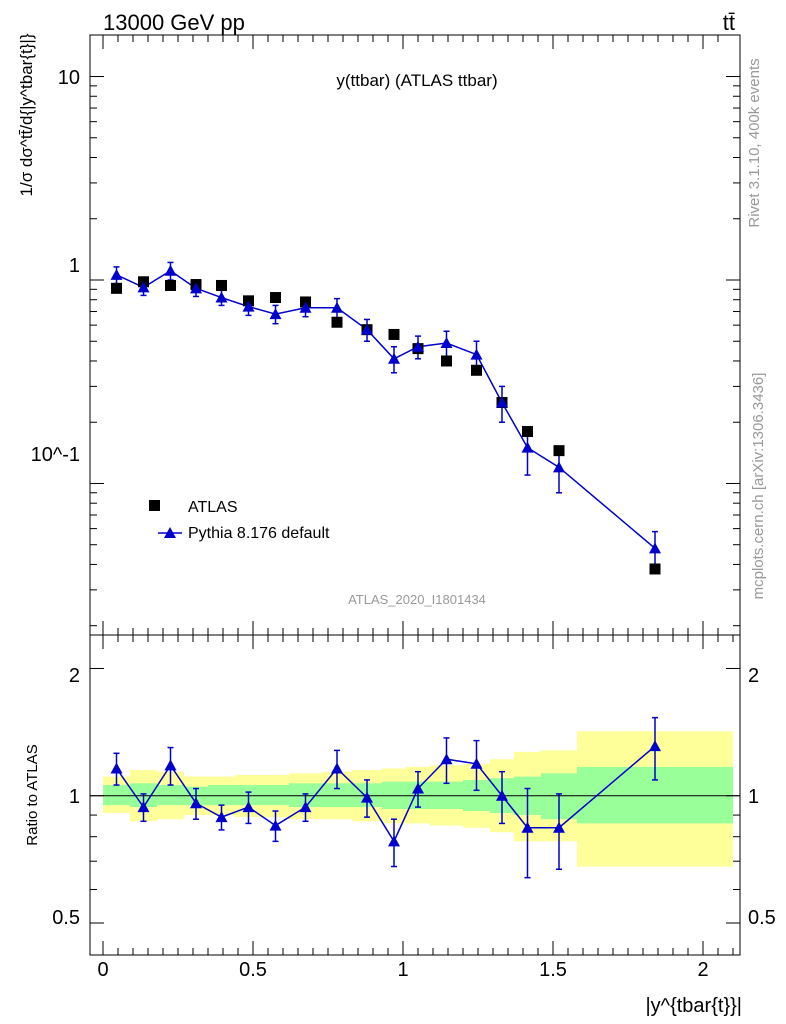  I want to click on x-tick-label: 0, so click(102, 970).